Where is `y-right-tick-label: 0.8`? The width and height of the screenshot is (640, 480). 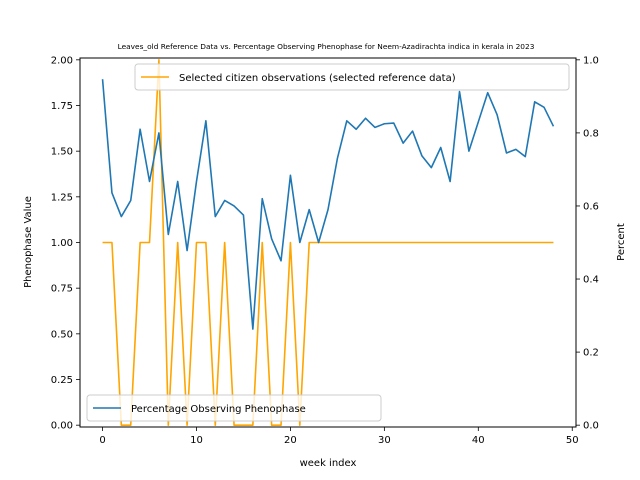
y-right-tick-label: 0.8 is located at coordinates (591, 133).